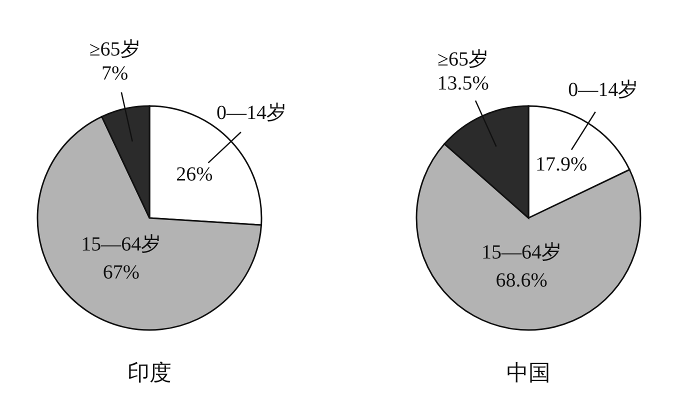  What do you see at coordinates (562, 164) in the screenshot?
I see `data-label: 17.9%` at bounding box center [562, 164].